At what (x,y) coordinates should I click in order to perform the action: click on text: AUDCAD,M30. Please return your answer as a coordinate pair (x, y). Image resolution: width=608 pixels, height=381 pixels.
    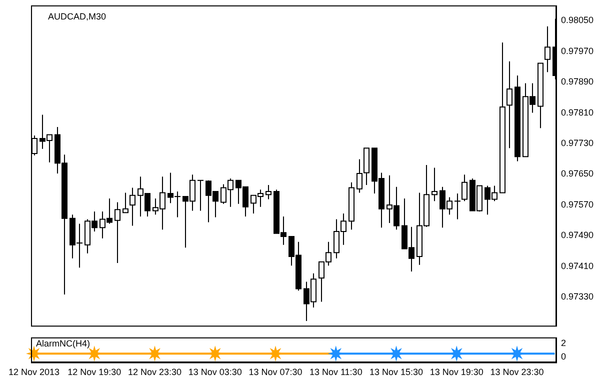
    Looking at the image, I should click on (77, 16).